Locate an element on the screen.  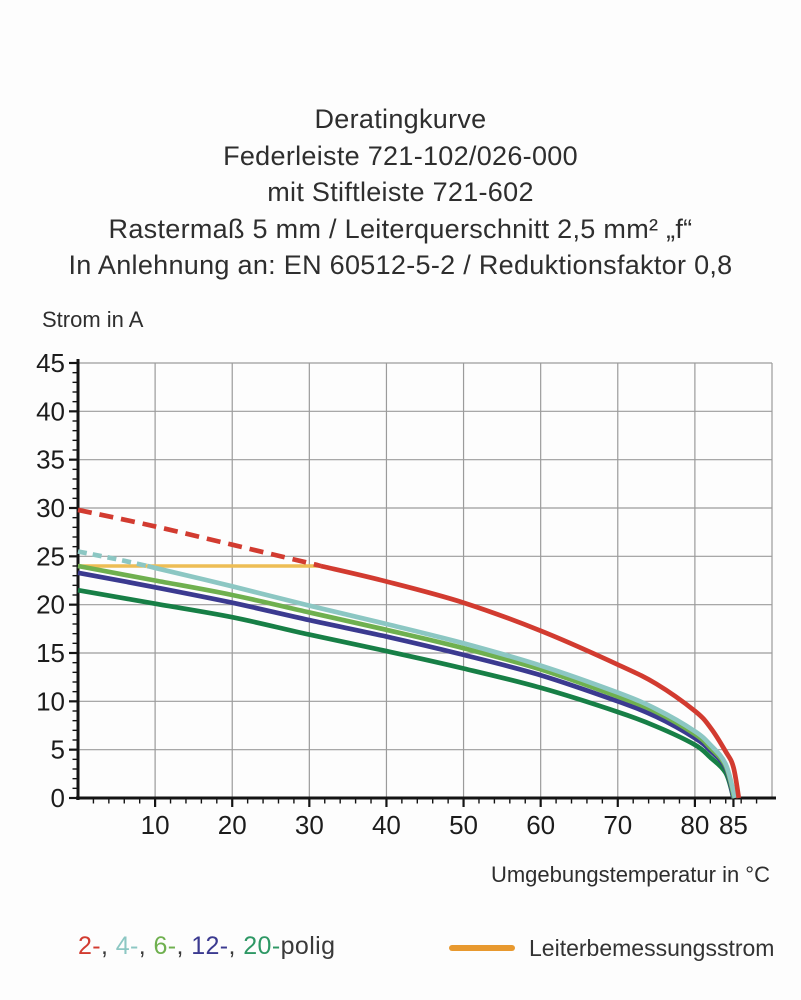
x-tick-label: 80 is located at coordinates (694, 825).